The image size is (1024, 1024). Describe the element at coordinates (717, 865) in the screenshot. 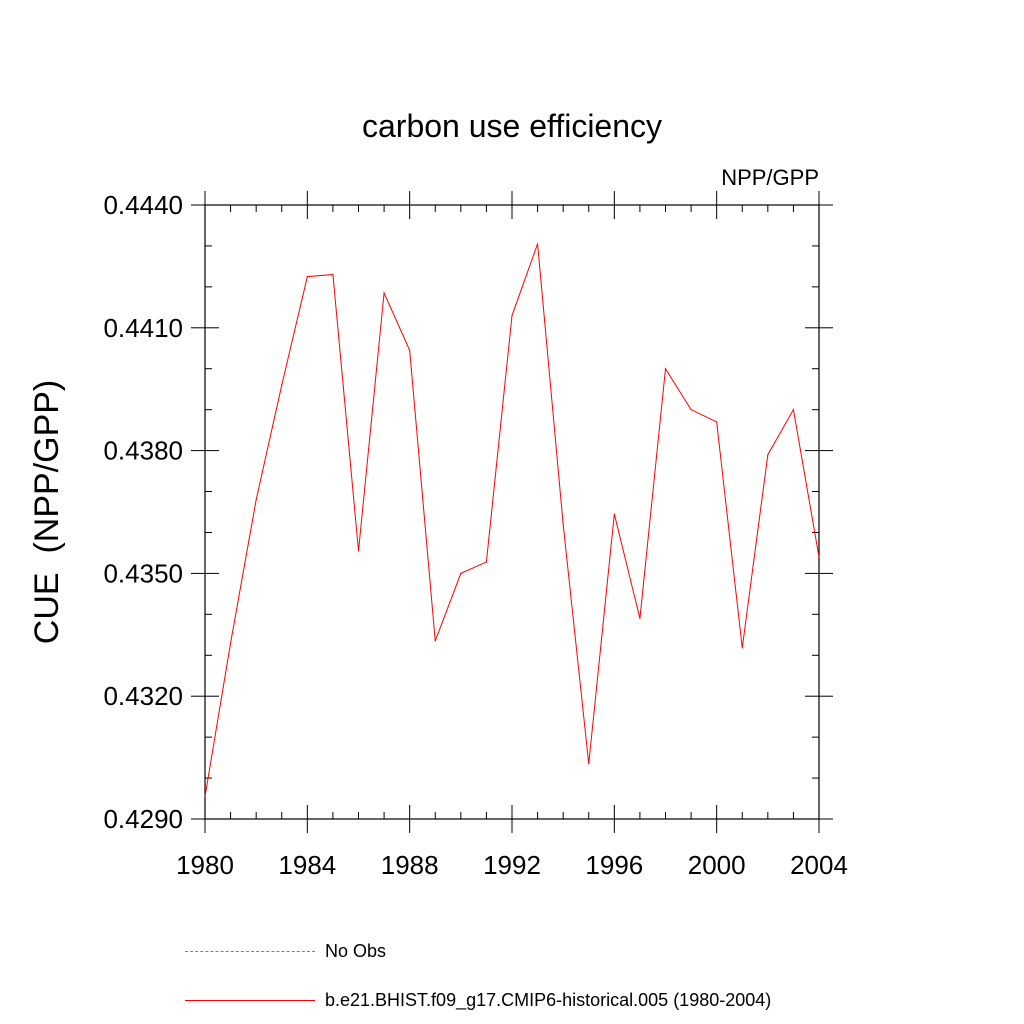

I see `x-tick-label: 2000` at that location.